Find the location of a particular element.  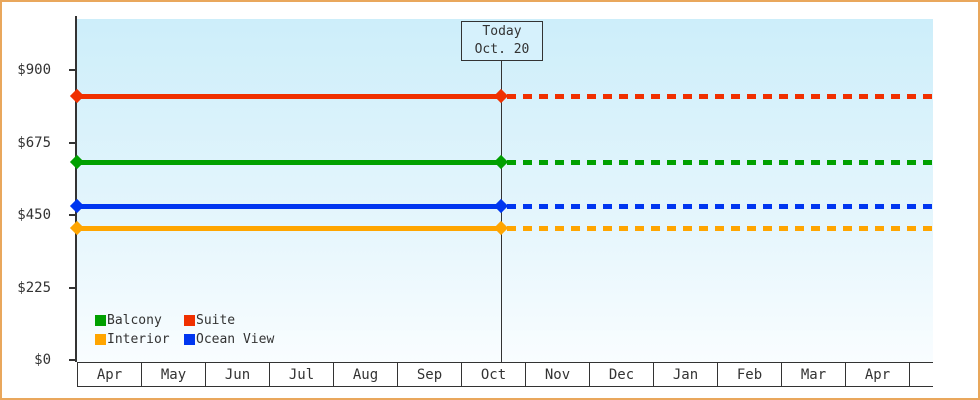

series-line-suite-dashed is located at coordinates (720, 96).